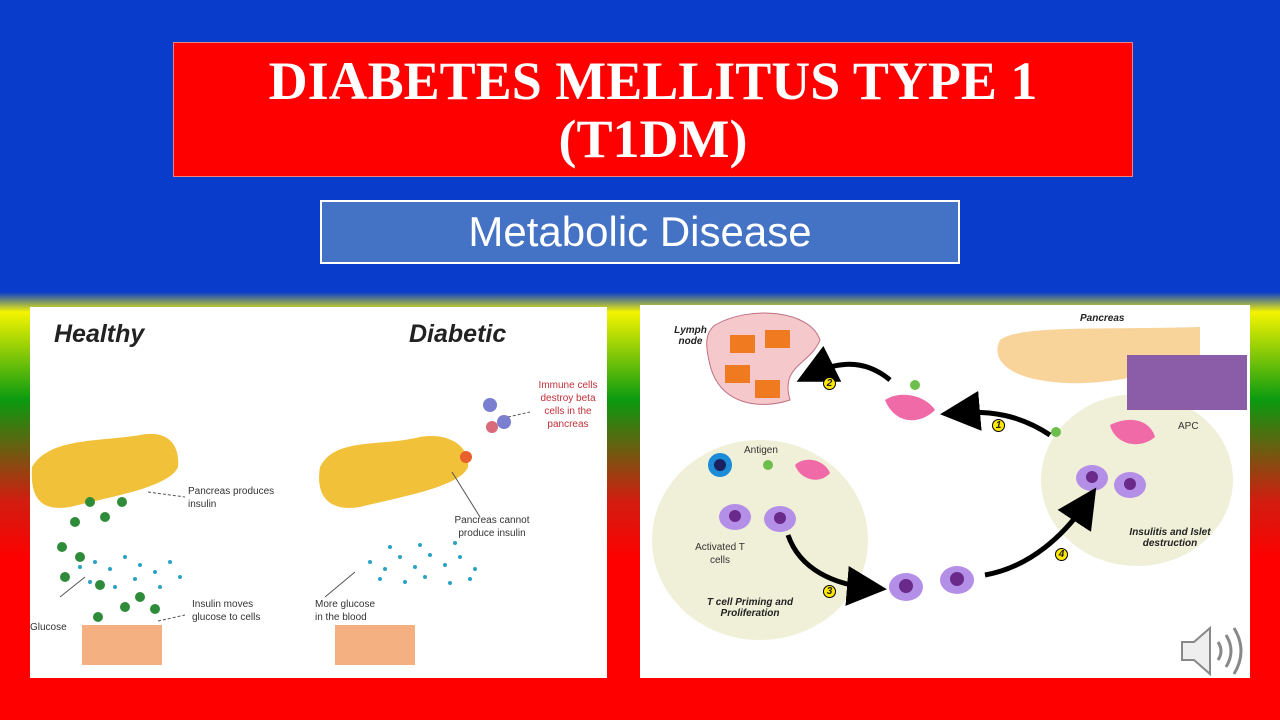 The height and width of the screenshot is (720, 1280). Describe the element at coordinates (829, 591) in the screenshot. I see `step-3-badge: 3` at that location.